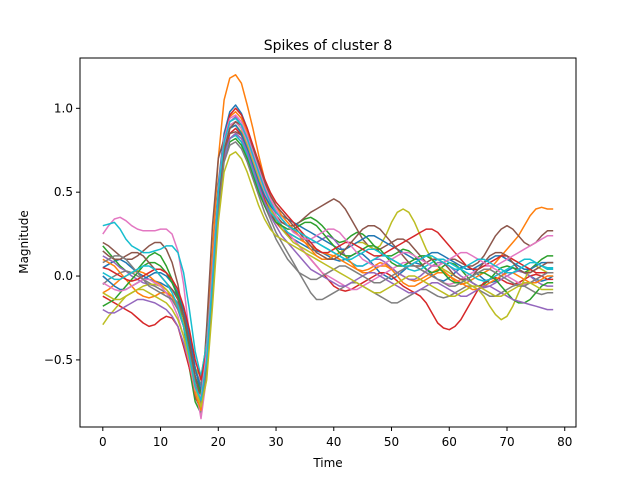 The width and height of the screenshot is (640, 480). What do you see at coordinates (449, 442) in the screenshot?
I see `x-tick-label: 60` at bounding box center [449, 442].